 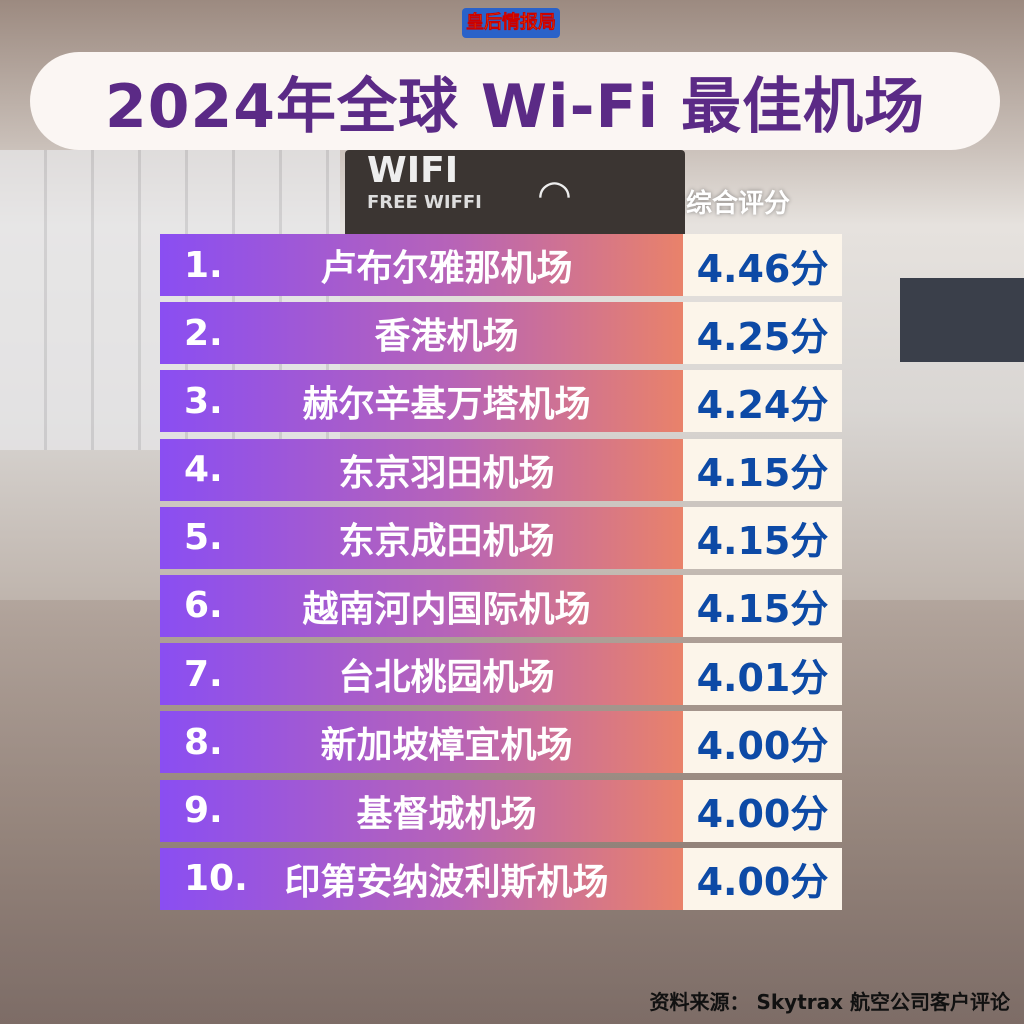 I want to click on rank-number: 6., so click(x=203, y=606).